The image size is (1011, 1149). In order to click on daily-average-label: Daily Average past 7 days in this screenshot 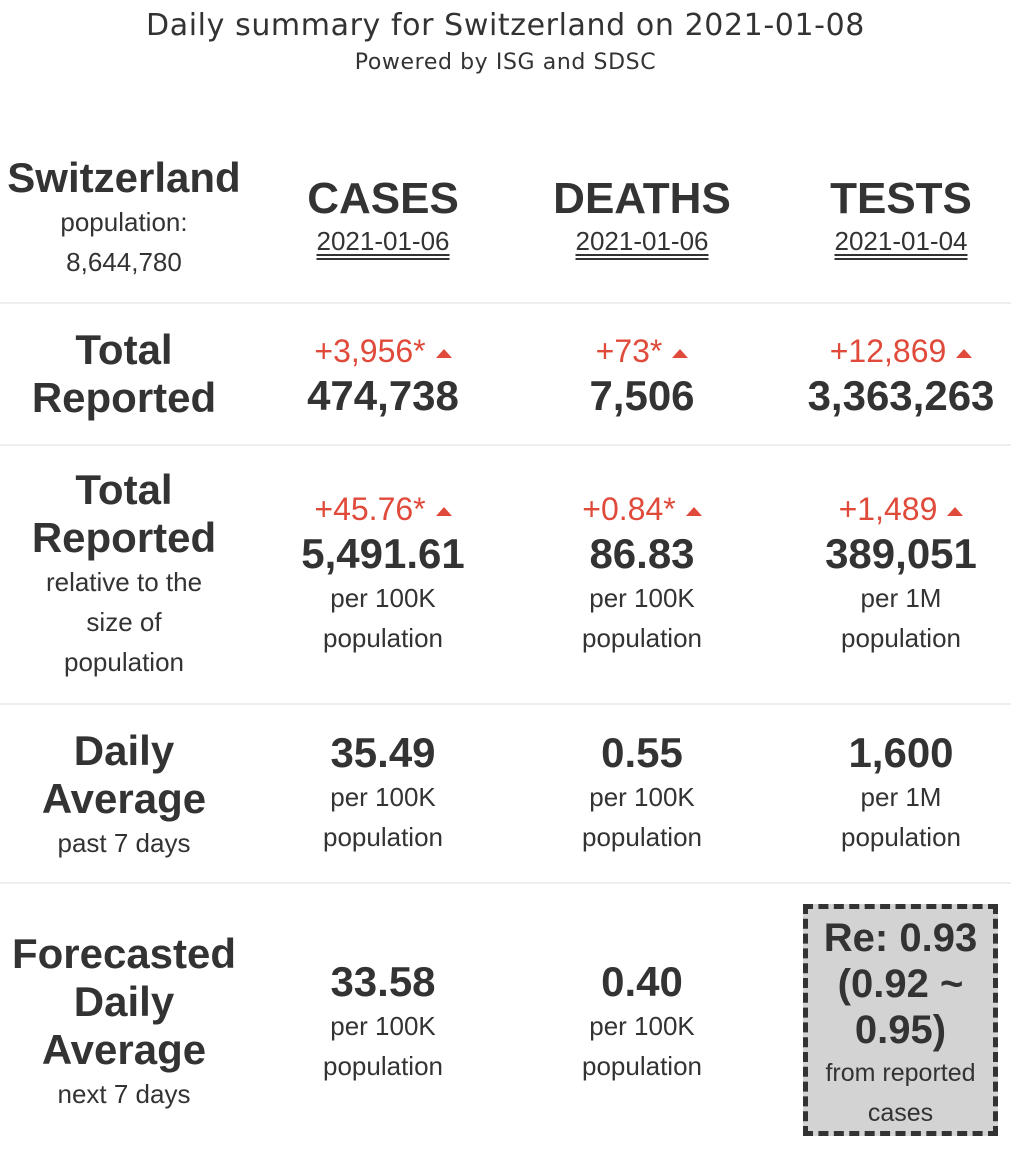, I will do `click(124, 795)`.